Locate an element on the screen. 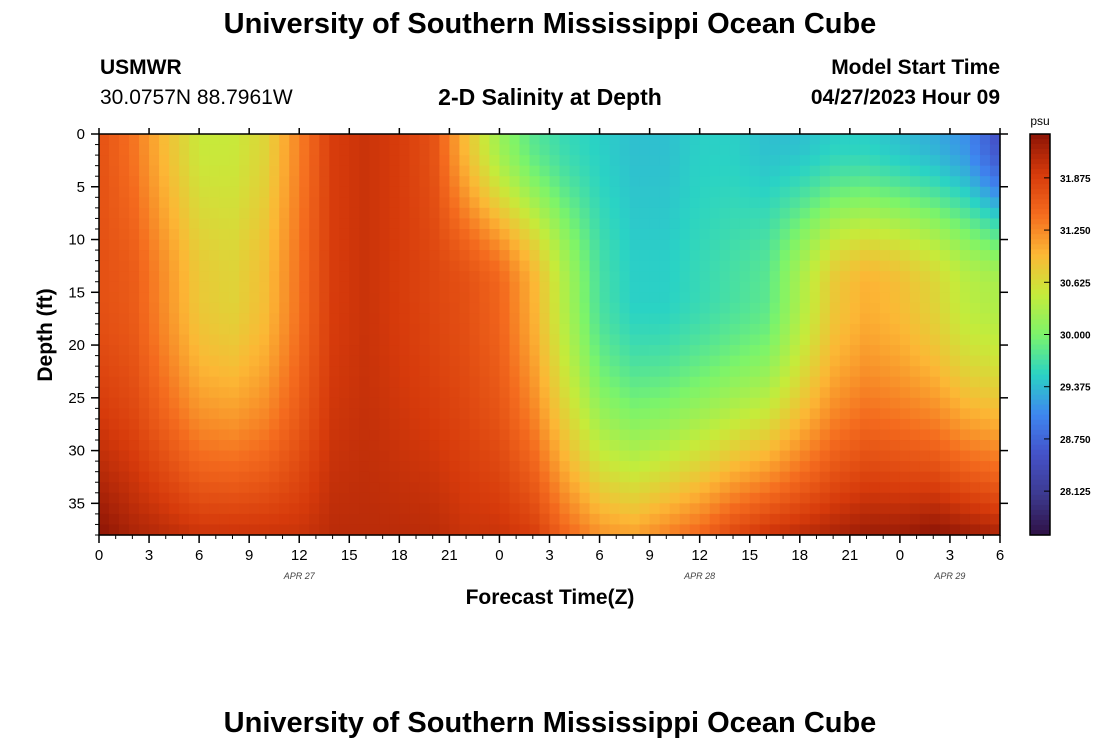 The height and width of the screenshot is (750, 1100). x-tick-label: 0 is located at coordinates (900, 555).